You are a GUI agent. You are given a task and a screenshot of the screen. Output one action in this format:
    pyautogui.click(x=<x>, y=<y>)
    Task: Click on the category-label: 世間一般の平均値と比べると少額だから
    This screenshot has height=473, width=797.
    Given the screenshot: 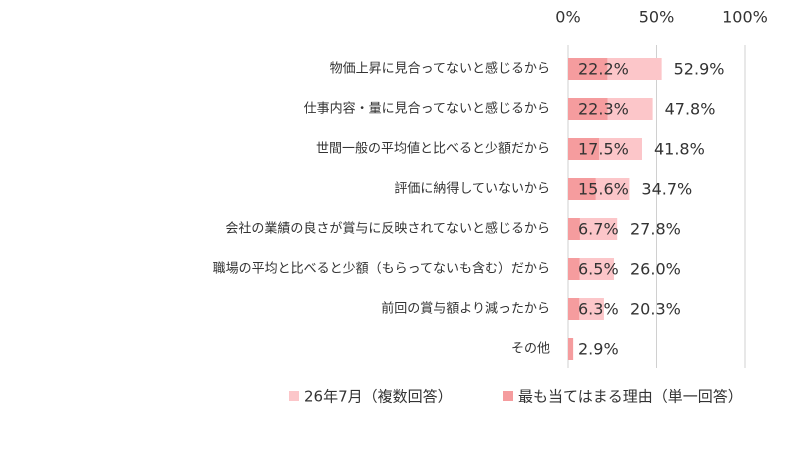 What is the action you would take?
    pyautogui.click(x=433, y=149)
    